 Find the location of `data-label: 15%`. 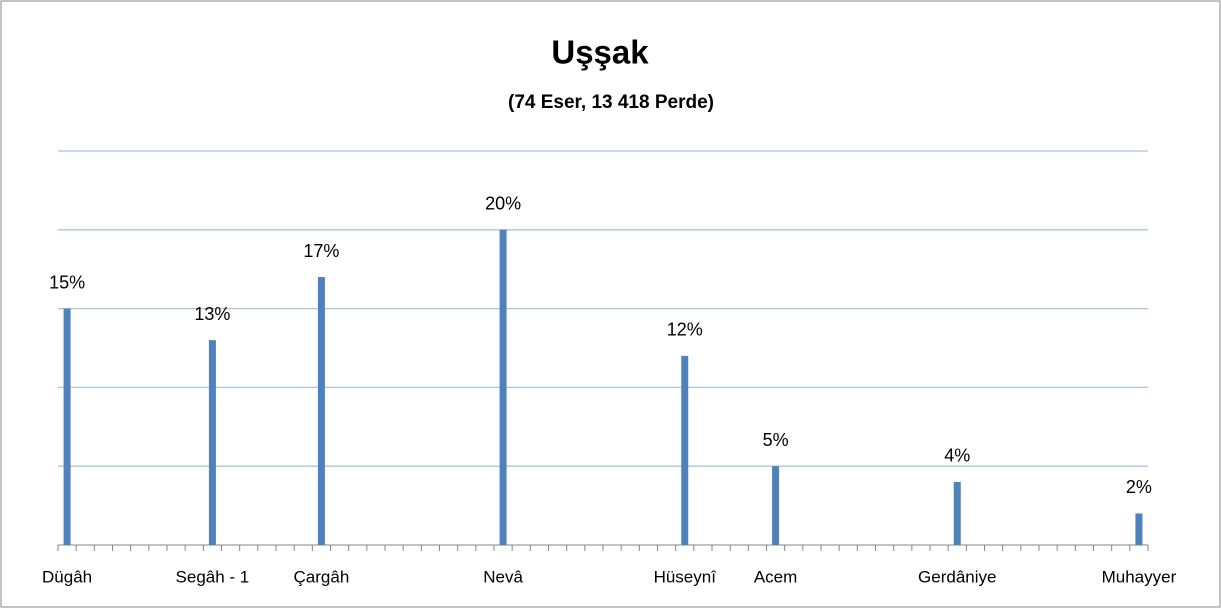

data-label: 15% is located at coordinates (67, 282).